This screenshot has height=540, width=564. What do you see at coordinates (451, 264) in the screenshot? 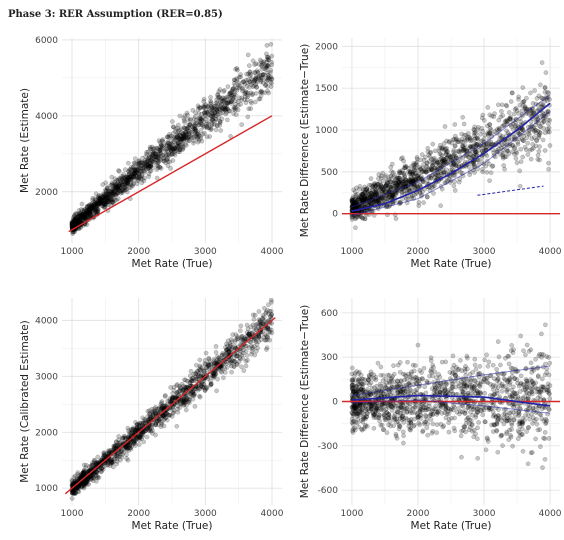
I see `x-axis-title: Met Rate (True)` at bounding box center [451, 264].